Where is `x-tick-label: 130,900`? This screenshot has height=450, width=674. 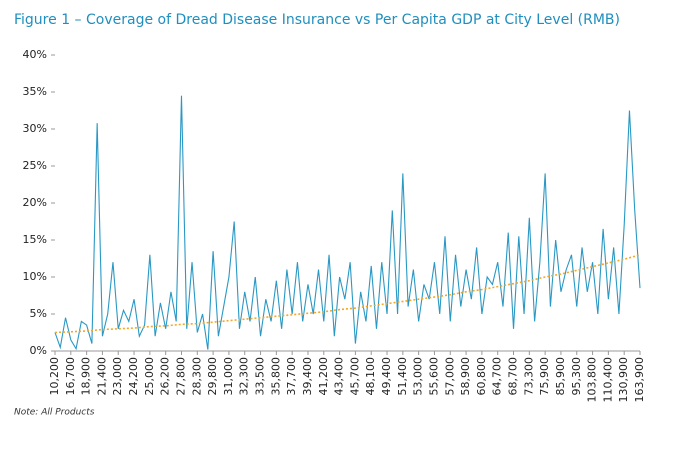 x-tick-label: 130,900 is located at coordinates (623, 380).